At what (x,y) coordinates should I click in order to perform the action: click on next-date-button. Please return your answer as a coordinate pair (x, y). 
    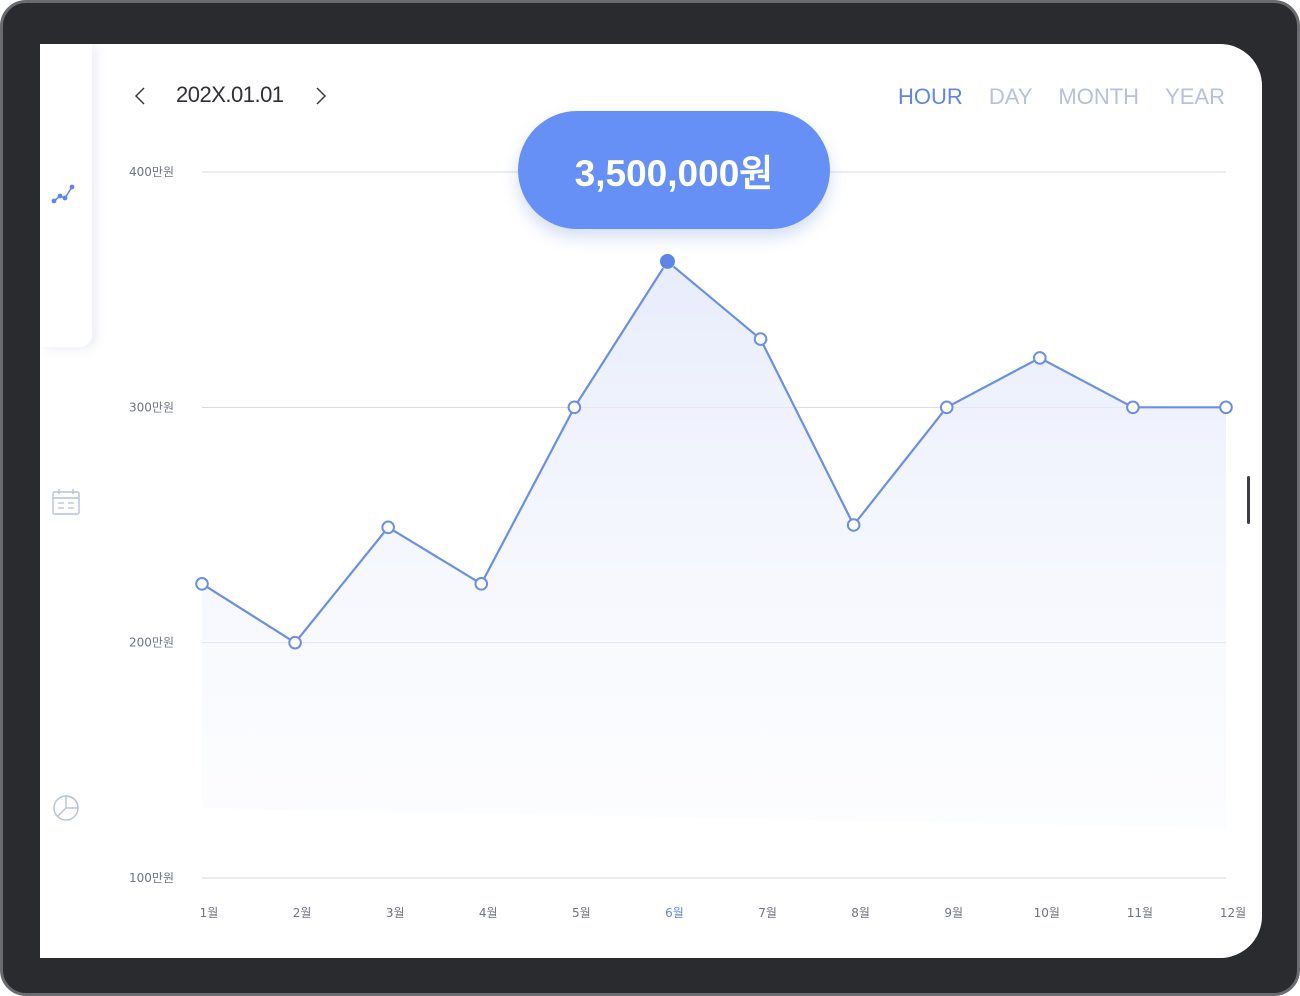
    Looking at the image, I should click on (320, 96).